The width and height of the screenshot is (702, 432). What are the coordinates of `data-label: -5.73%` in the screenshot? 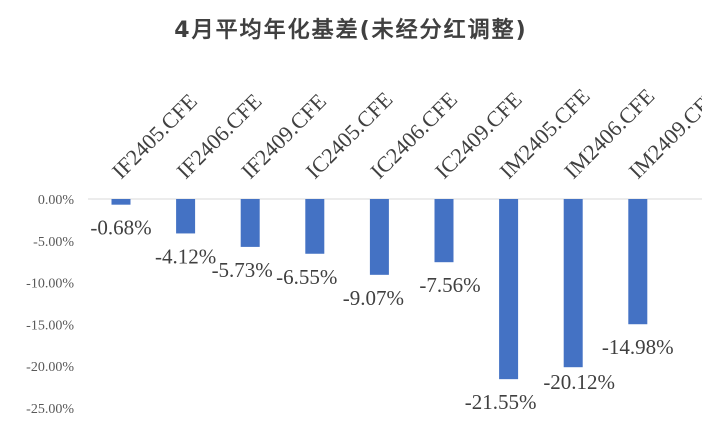 It's located at (242, 270).